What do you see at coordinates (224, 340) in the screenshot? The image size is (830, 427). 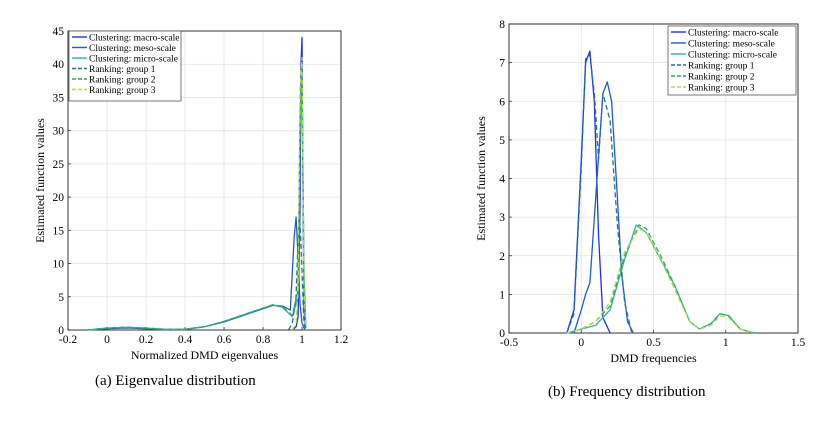 I see `x-tick-label: 0.6` at bounding box center [224, 340].